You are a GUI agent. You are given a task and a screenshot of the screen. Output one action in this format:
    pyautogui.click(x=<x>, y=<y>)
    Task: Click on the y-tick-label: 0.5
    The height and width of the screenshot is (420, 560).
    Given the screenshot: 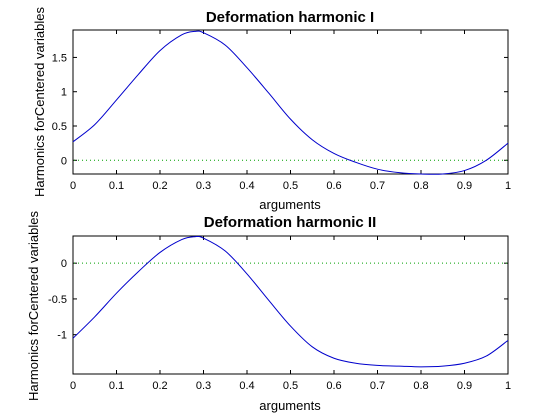 What is the action you would take?
    pyautogui.click(x=59, y=127)
    